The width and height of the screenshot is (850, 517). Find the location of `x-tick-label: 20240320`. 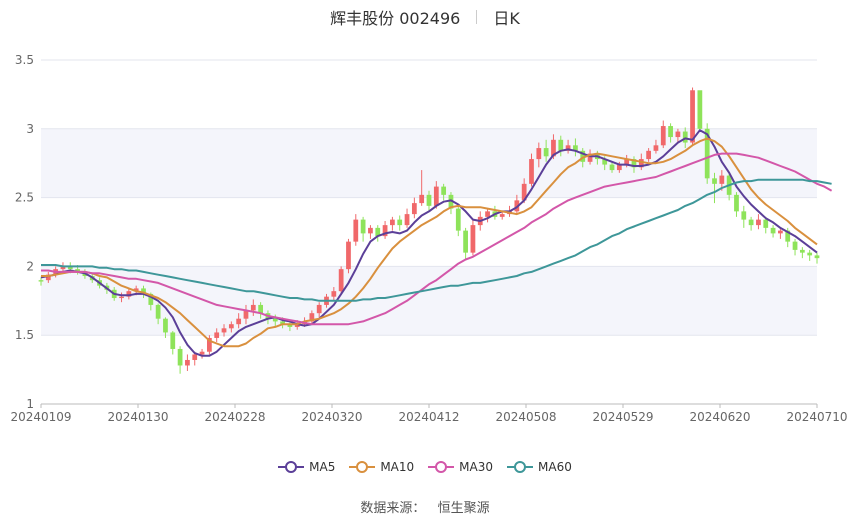

x-tick-label: 20240320 is located at coordinates (331, 417).